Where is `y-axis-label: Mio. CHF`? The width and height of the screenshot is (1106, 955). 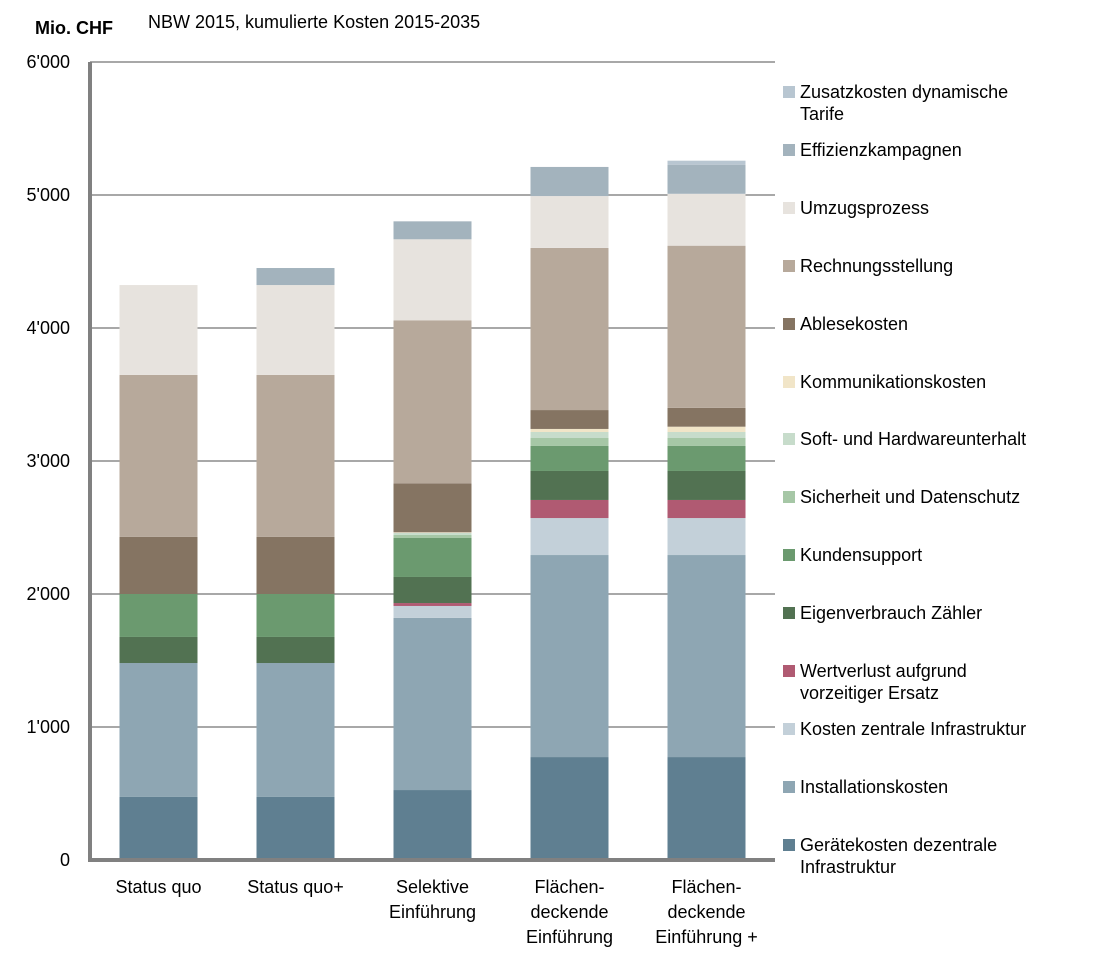 y-axis-label: Mio. CHF is located at coordinates (74, 28).